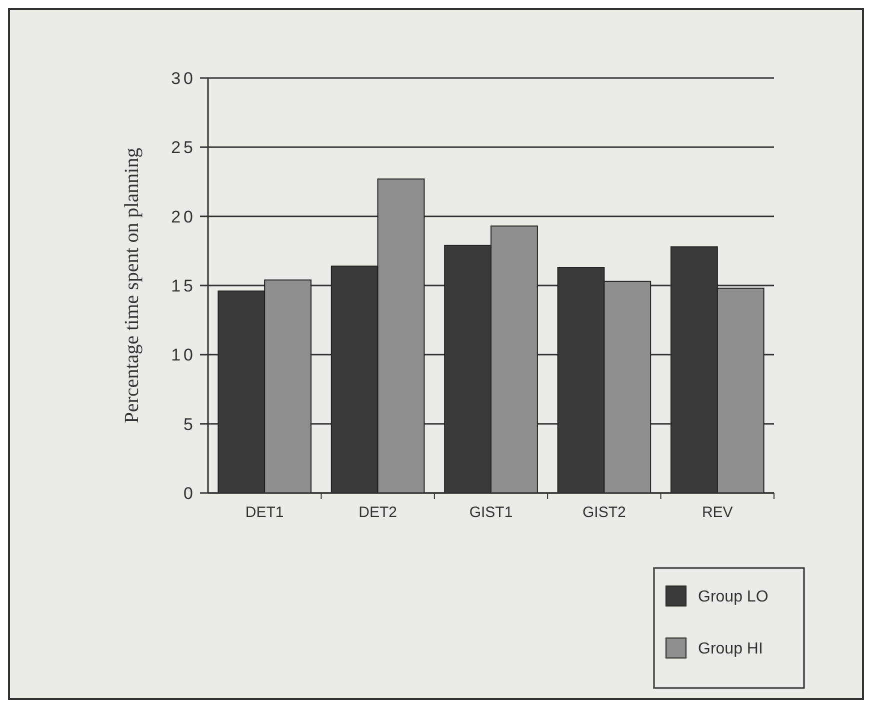 This screenshot has height=708, width=872. What do you see at coordinates (190, 493) in the screenshot?
I see `y-tick-label: 0` at bounding box center [190, 493].